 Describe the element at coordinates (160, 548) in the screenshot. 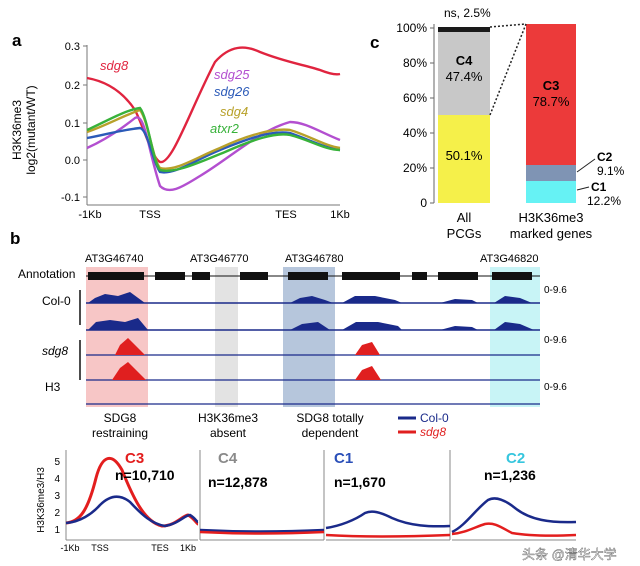

I see `bottom-xtick: TES` at that location.